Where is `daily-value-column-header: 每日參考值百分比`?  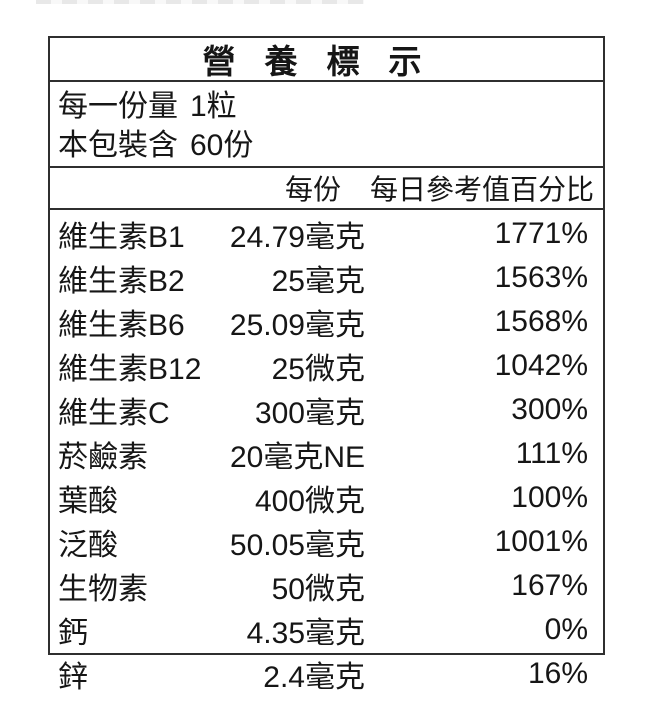 daily-value-column-header: 每日參考值百分比 is located at coordinates (481, 189).